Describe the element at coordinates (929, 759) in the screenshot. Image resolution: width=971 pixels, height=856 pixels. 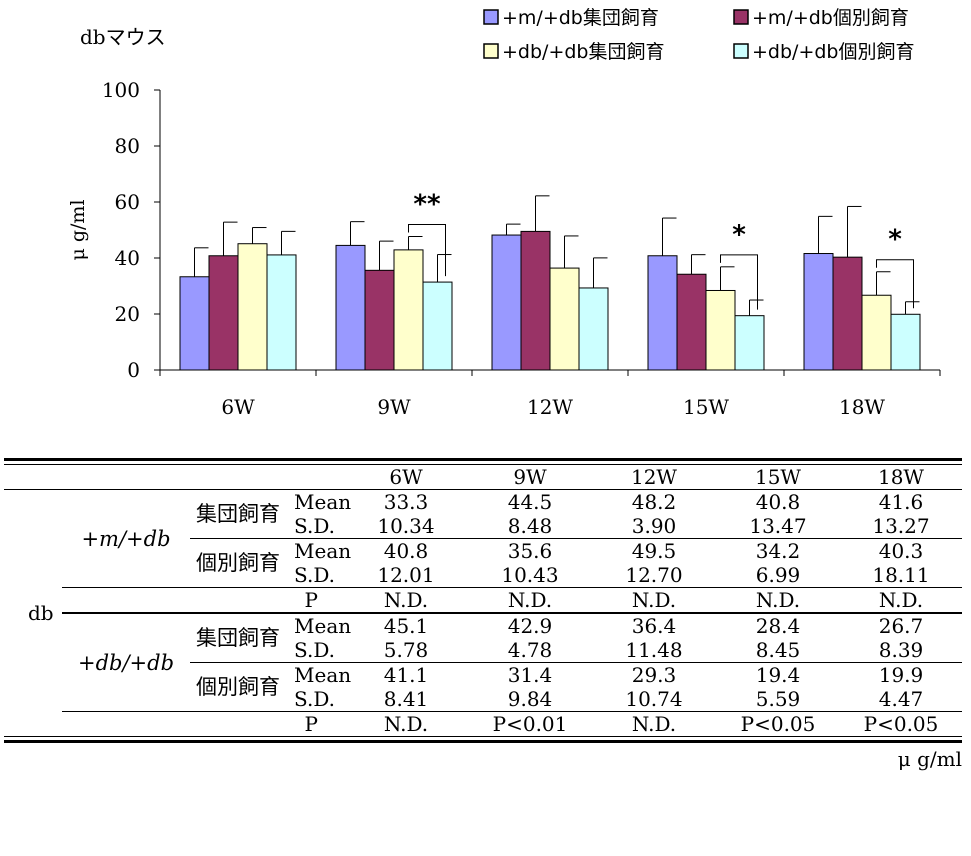
I see `unit-label: μ g/ml` at that location.